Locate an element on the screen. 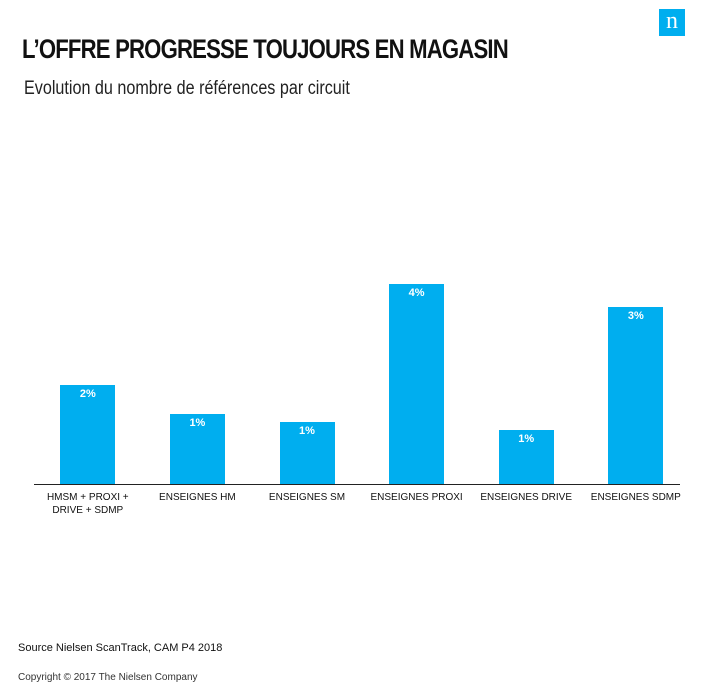  x-tick-label: ENSEIGNES SM is located at coordinates (307, 497).